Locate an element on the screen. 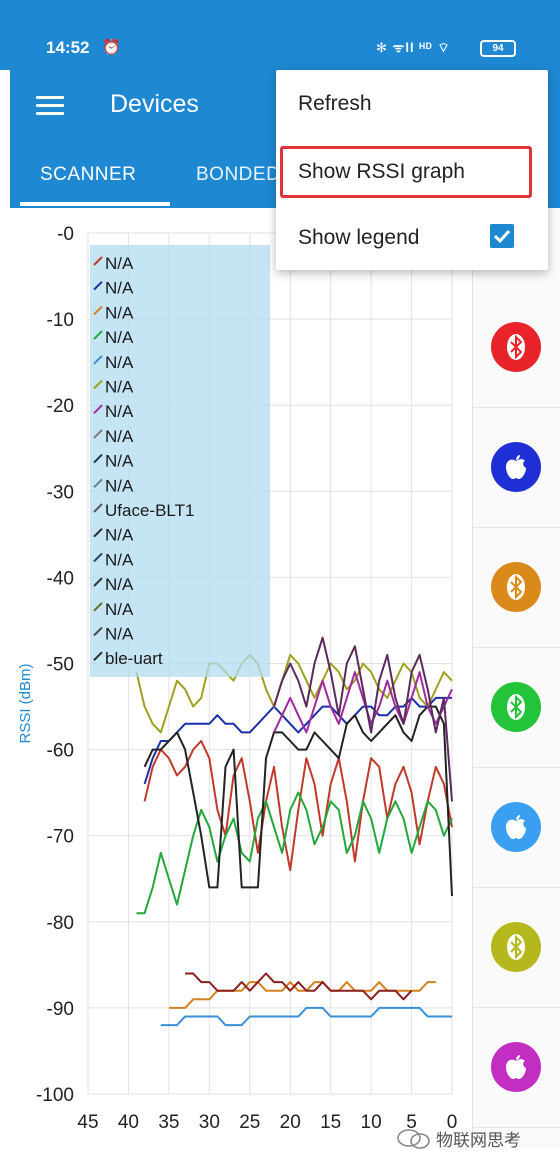 Image resolution: width=560 pixels, height=1168 pixels. y-tick-label: -0 is located at coordinates (65, 234).